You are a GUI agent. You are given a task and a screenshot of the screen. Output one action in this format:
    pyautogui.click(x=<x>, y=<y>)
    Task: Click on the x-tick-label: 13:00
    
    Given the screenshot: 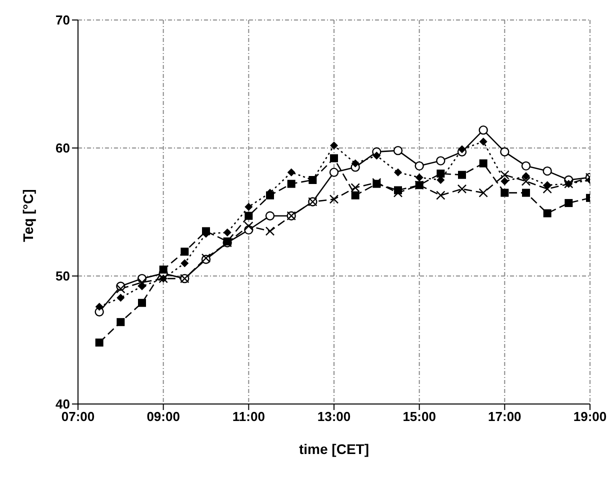 What is the action you would take?
    pyautogui.click(x=334, y=416)
    